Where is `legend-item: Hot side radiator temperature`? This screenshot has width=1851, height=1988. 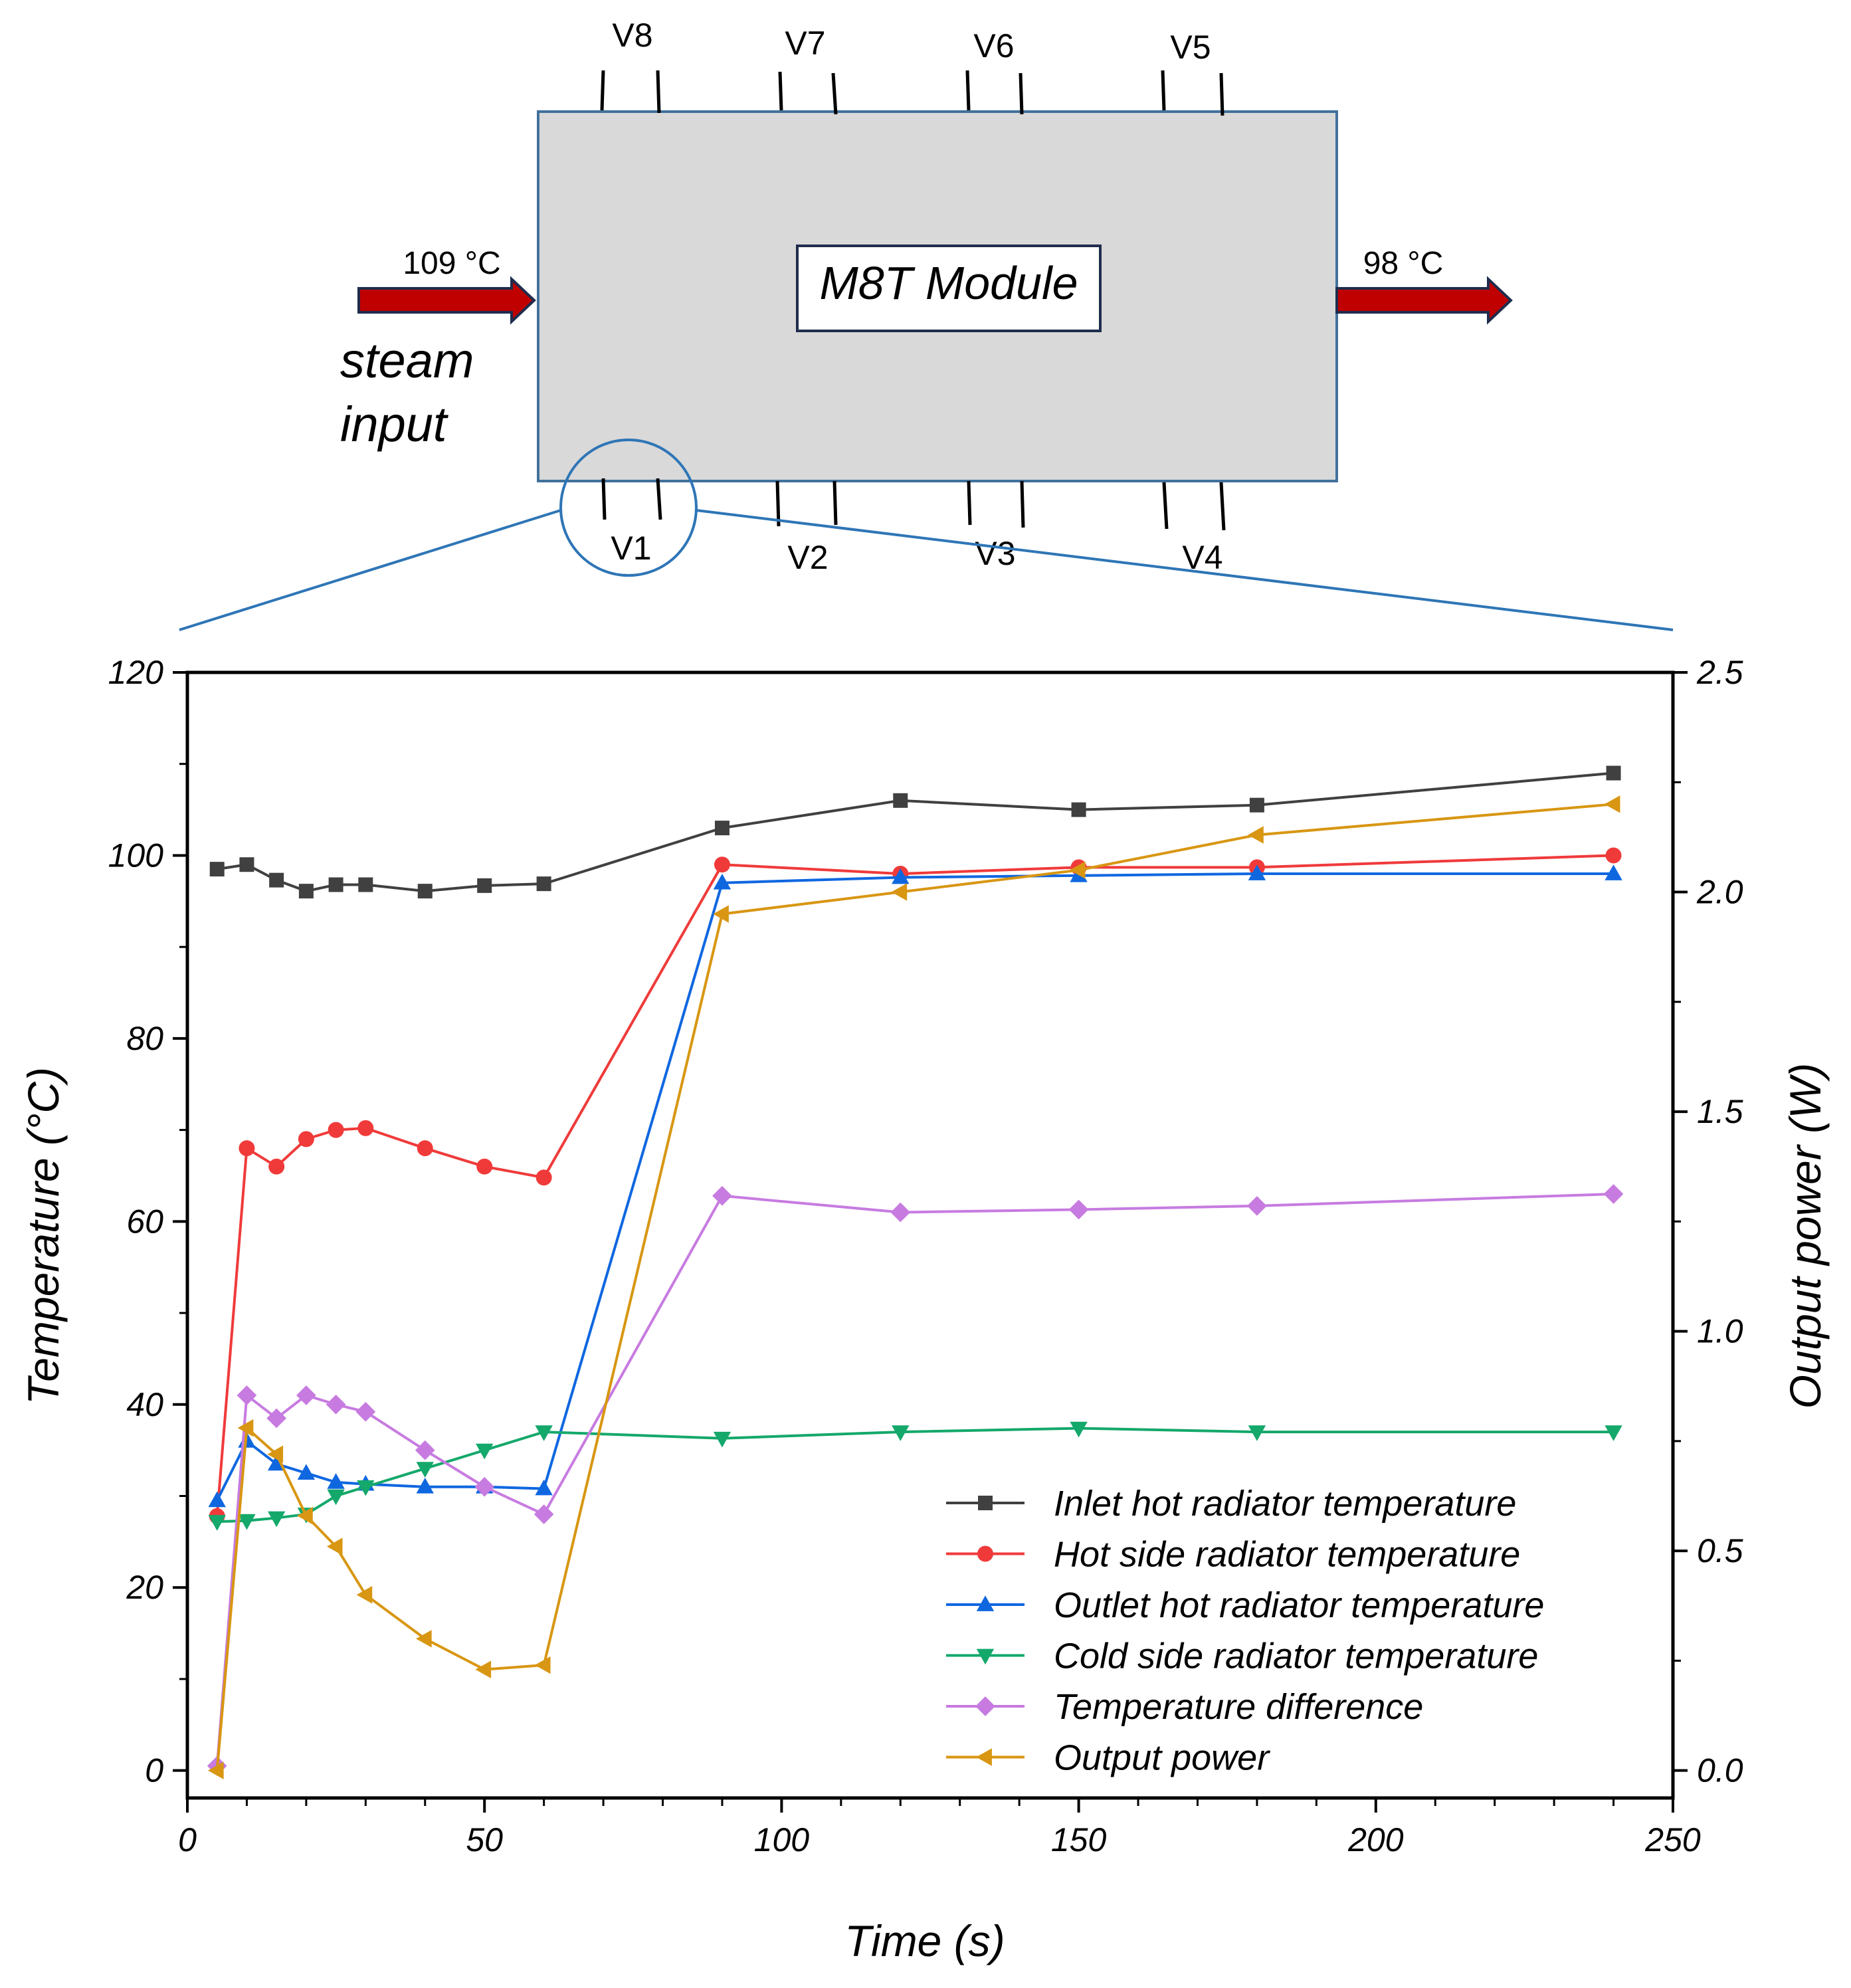
legend-item: Hot side radiator temperature is located at coordinates (1233, 1555).